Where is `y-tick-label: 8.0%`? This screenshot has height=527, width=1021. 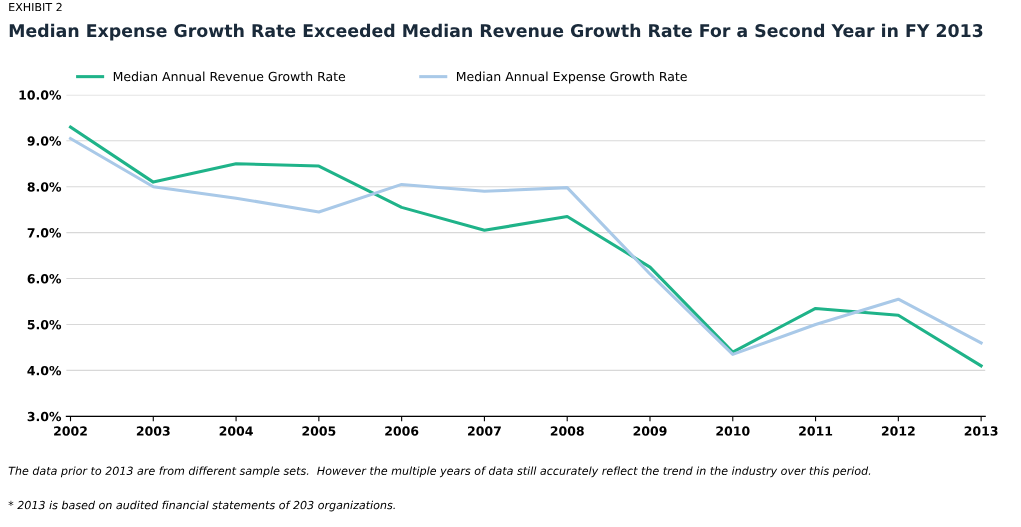 y-tick-label: 8.0% is located at coordinates (44, 187).